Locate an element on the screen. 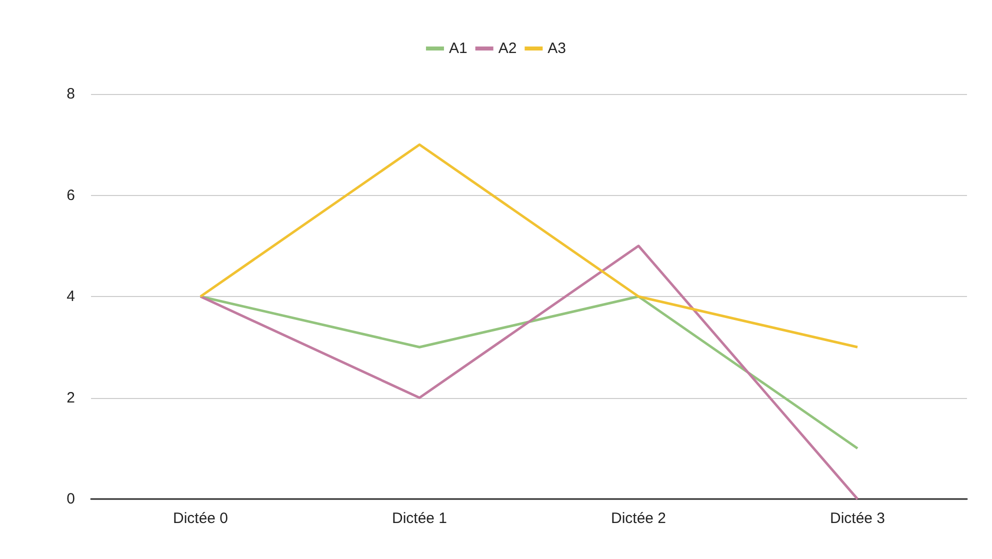  legend-label: A1 is located at coordinates (458, 48).